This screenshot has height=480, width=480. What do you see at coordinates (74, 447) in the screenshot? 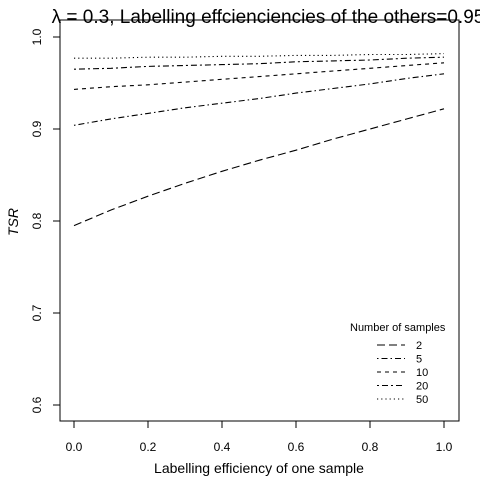
I see `x-tick-label: 0.0` at bounding box center [74, 447].